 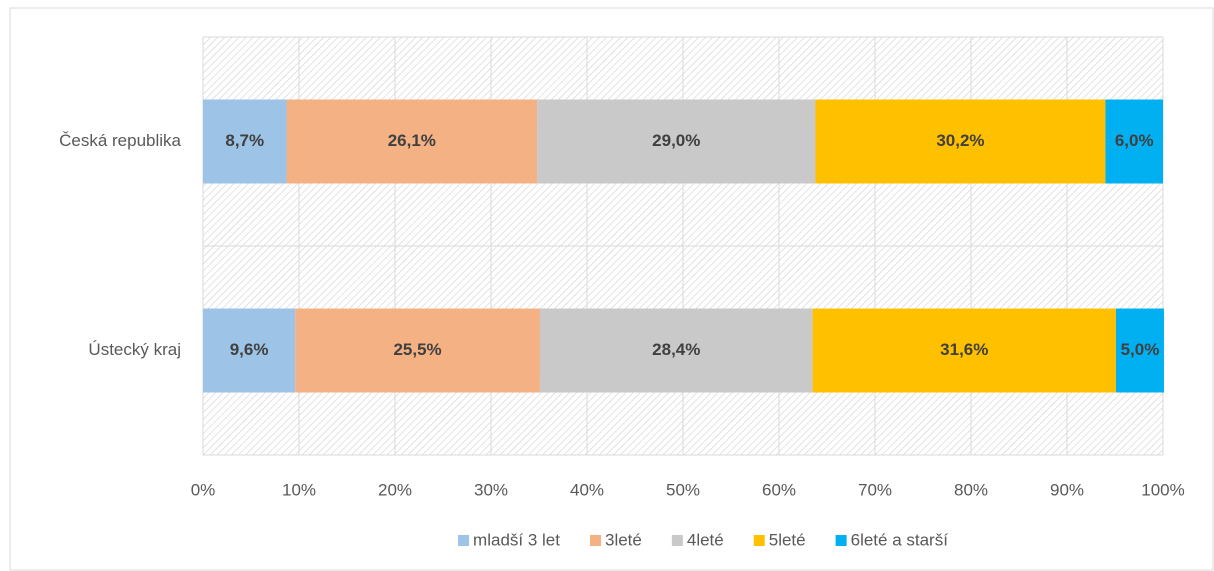 What do you see at coordinates (516, 539) in the screenshot?
I see `legend-label: mladší 3 let` at bounding box center [516, 539].